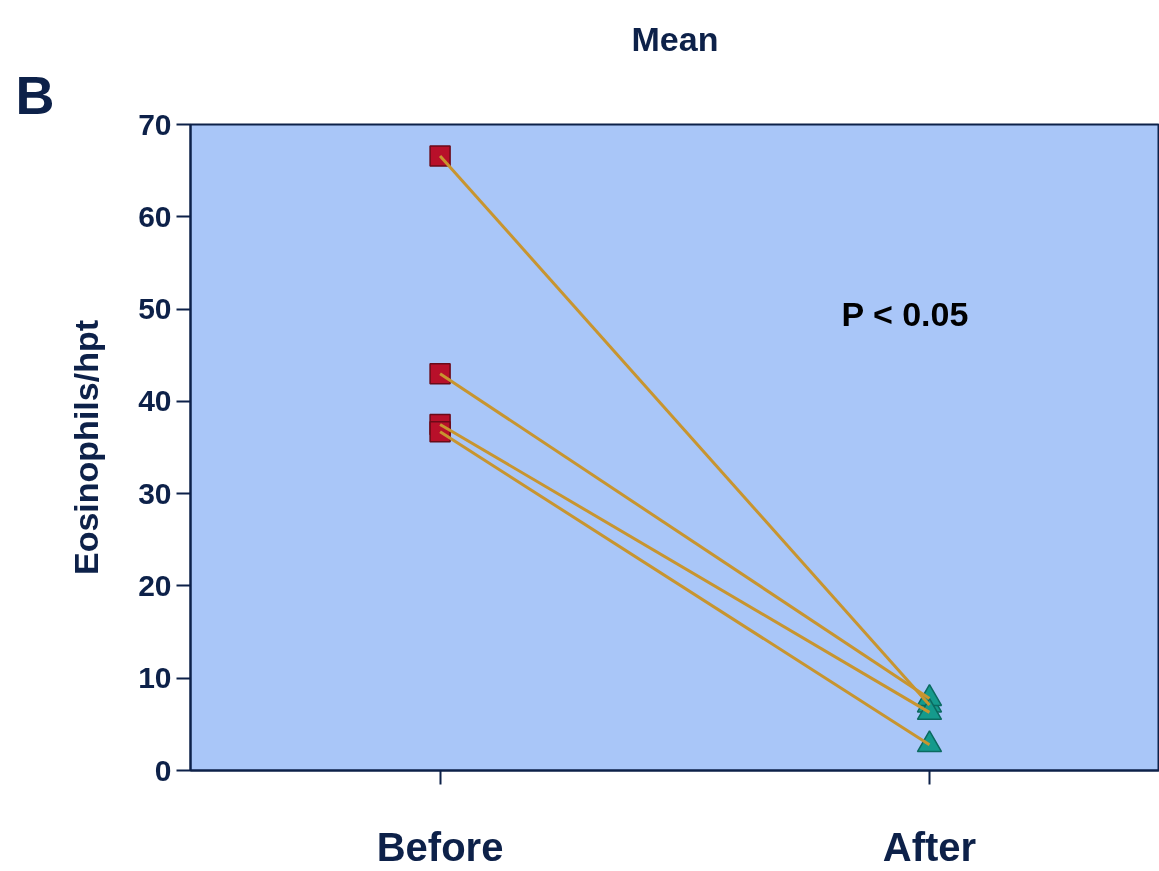 The image size is (1159, 871). What do you see at coordinates (155, 401) in the screenshot?
I see `y-tick-label: 40` at bounding box center [155, 401].